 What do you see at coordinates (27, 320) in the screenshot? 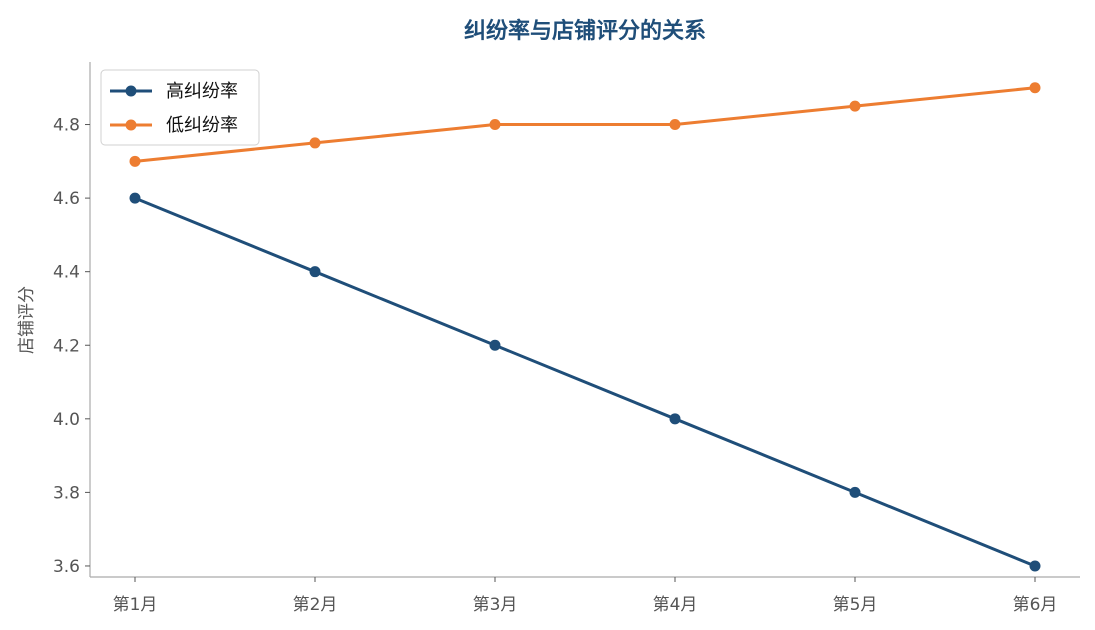
I see `y-axis-title: 店铺评分` at bounding box center [27, 320].